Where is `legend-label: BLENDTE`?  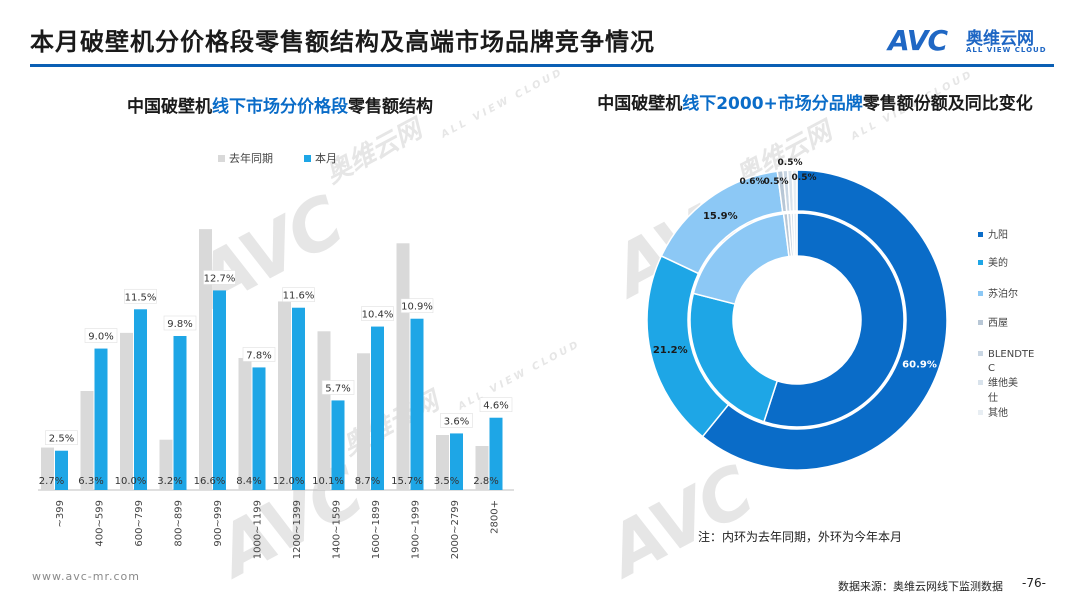 legend-label: BLENDTE is located at coordinates (1011, 354).